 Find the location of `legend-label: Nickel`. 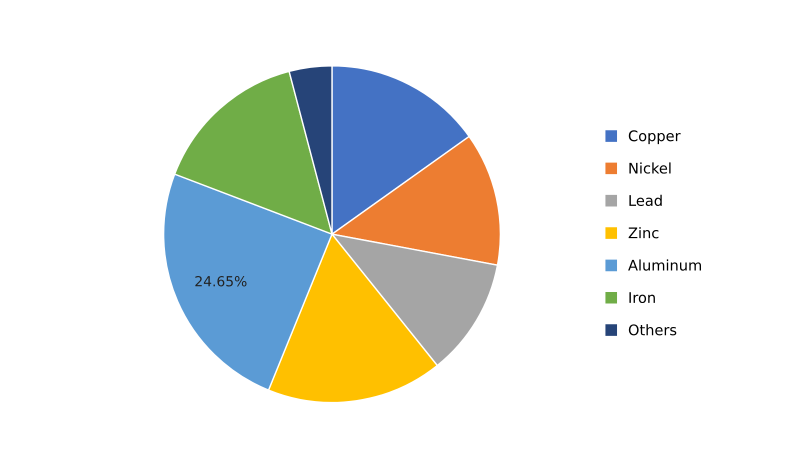

legend-label: Nickel is located at coordinates (650, 168).